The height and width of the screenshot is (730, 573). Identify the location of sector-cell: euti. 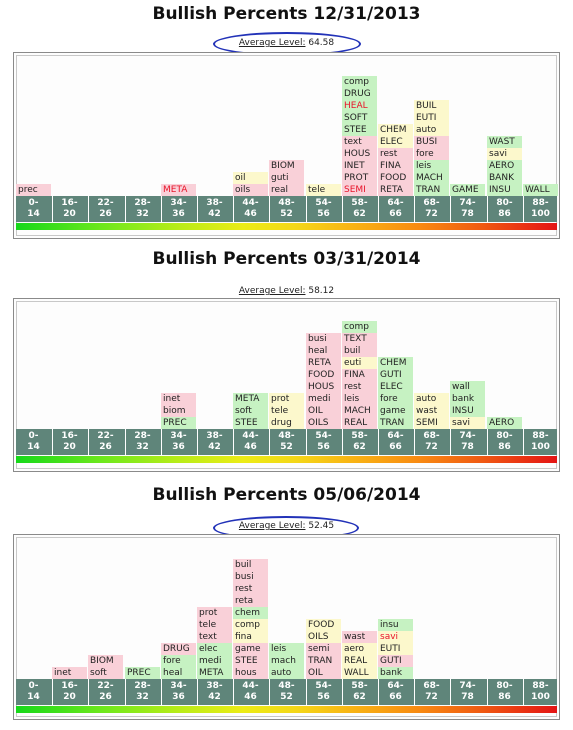
(360, 363).